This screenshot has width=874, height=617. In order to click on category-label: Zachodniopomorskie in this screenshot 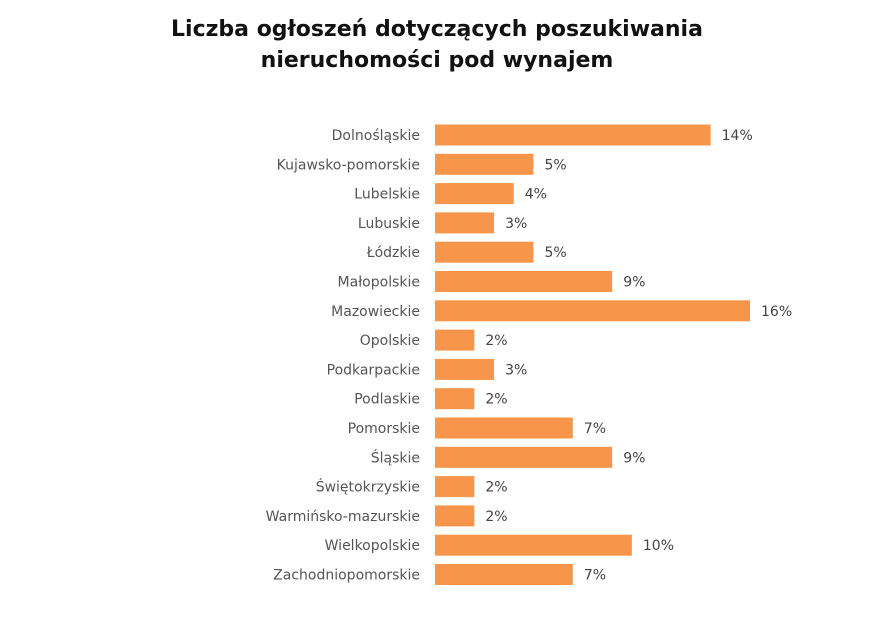, I will do `click(346, 576)`.